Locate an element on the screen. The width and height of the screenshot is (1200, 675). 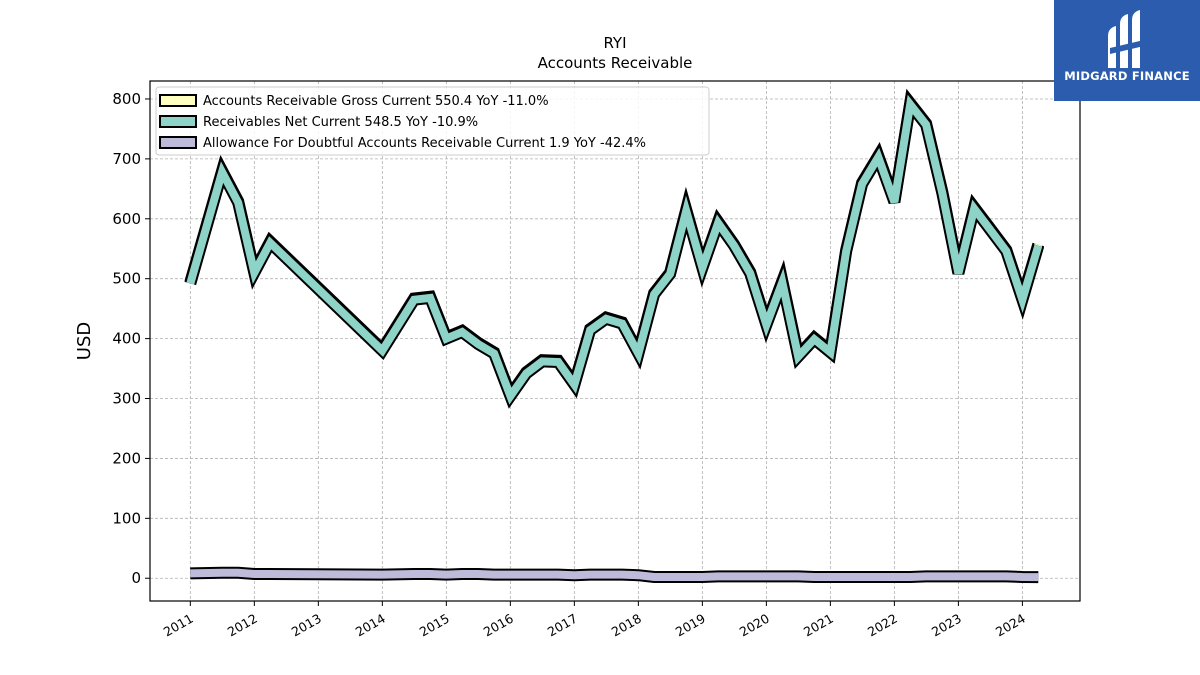
logo-text: MIDGARD FINANCE is located at coordinates (1127, 76).